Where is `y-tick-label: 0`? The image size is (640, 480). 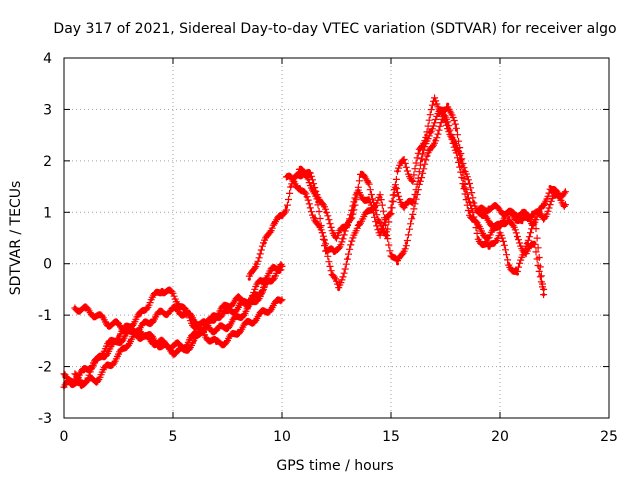 y-tick-label: 0 is located at coordinates (47, 265).